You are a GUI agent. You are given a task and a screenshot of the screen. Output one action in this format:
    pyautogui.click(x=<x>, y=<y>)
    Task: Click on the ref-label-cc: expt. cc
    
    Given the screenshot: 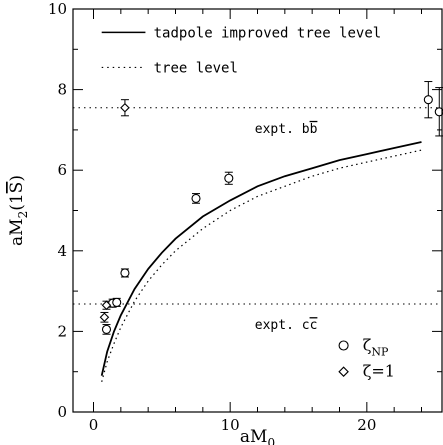 What is the action you would take?
    pyautogui.click(x=286, y=325)
    